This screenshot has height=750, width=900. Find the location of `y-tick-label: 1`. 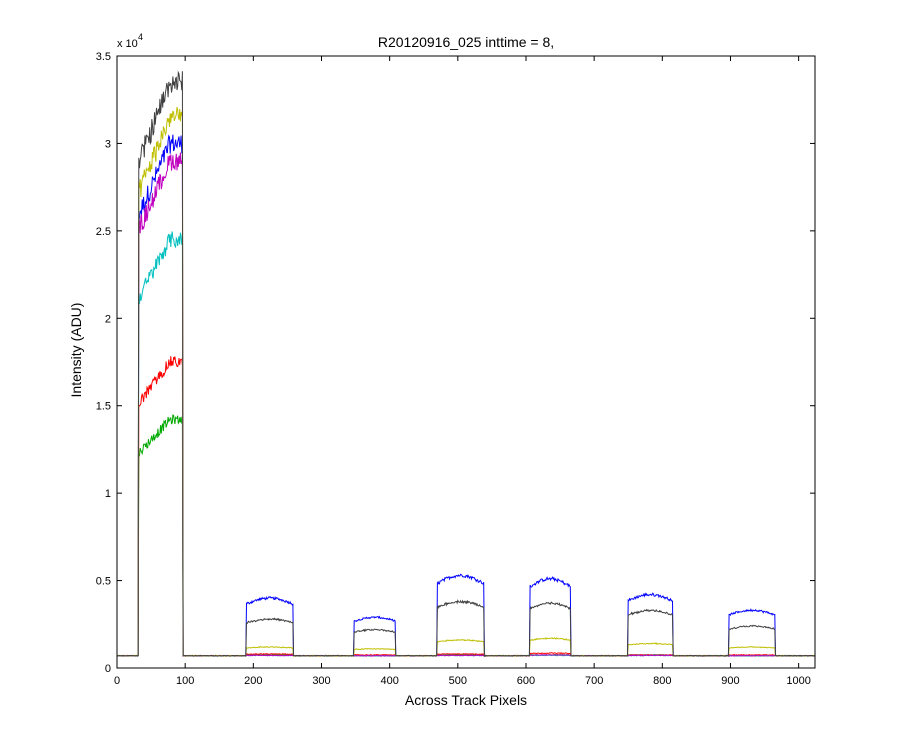

y-tick-label: 1 is located at coordinates (108, 494).